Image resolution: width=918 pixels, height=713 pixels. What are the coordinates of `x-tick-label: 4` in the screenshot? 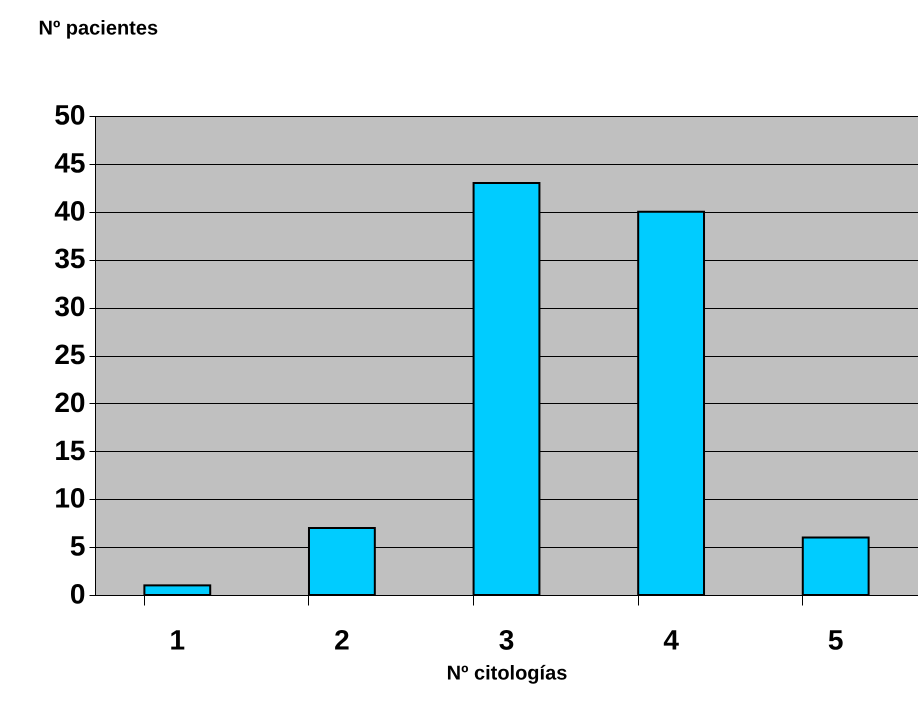 It's located at (671, 640).